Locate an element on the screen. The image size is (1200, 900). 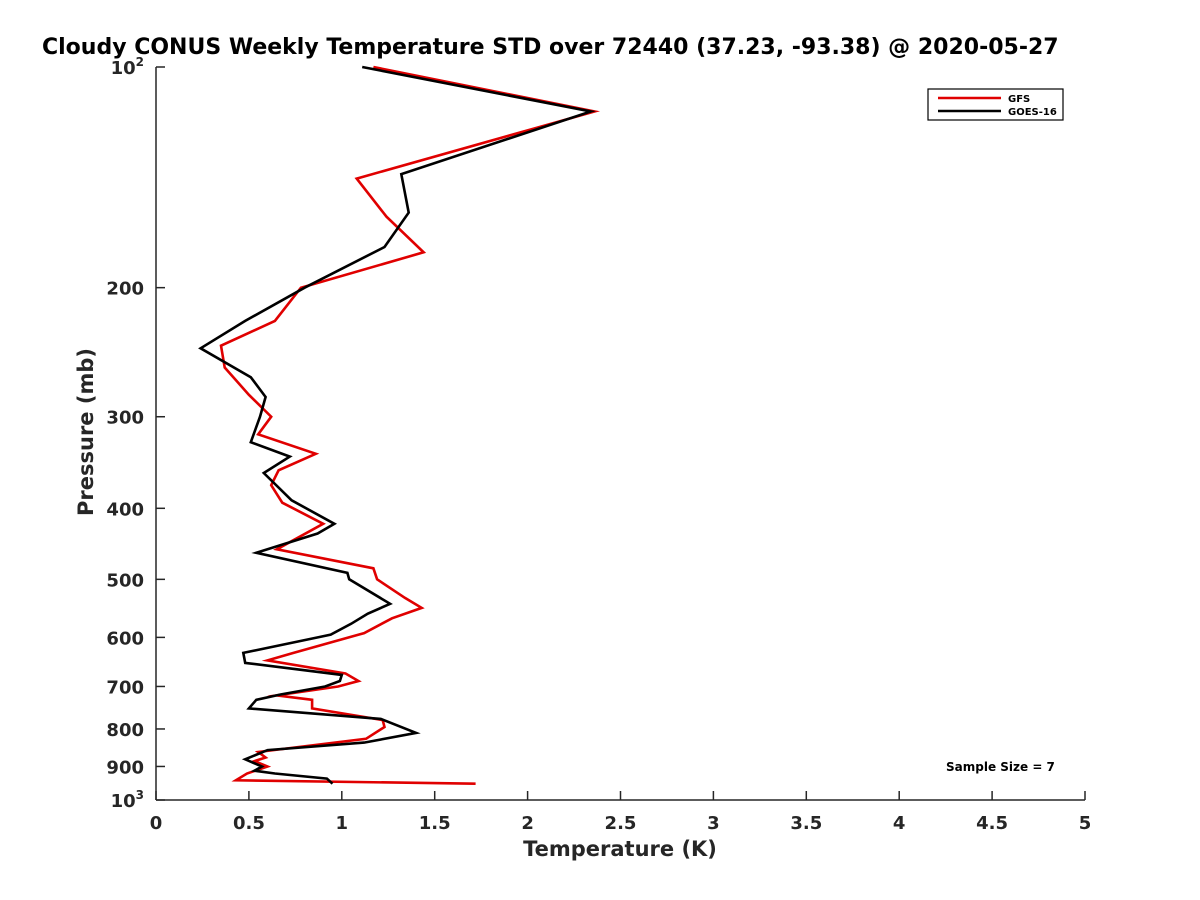
y-tick-label: 700 is located at coordinates (125, 687).